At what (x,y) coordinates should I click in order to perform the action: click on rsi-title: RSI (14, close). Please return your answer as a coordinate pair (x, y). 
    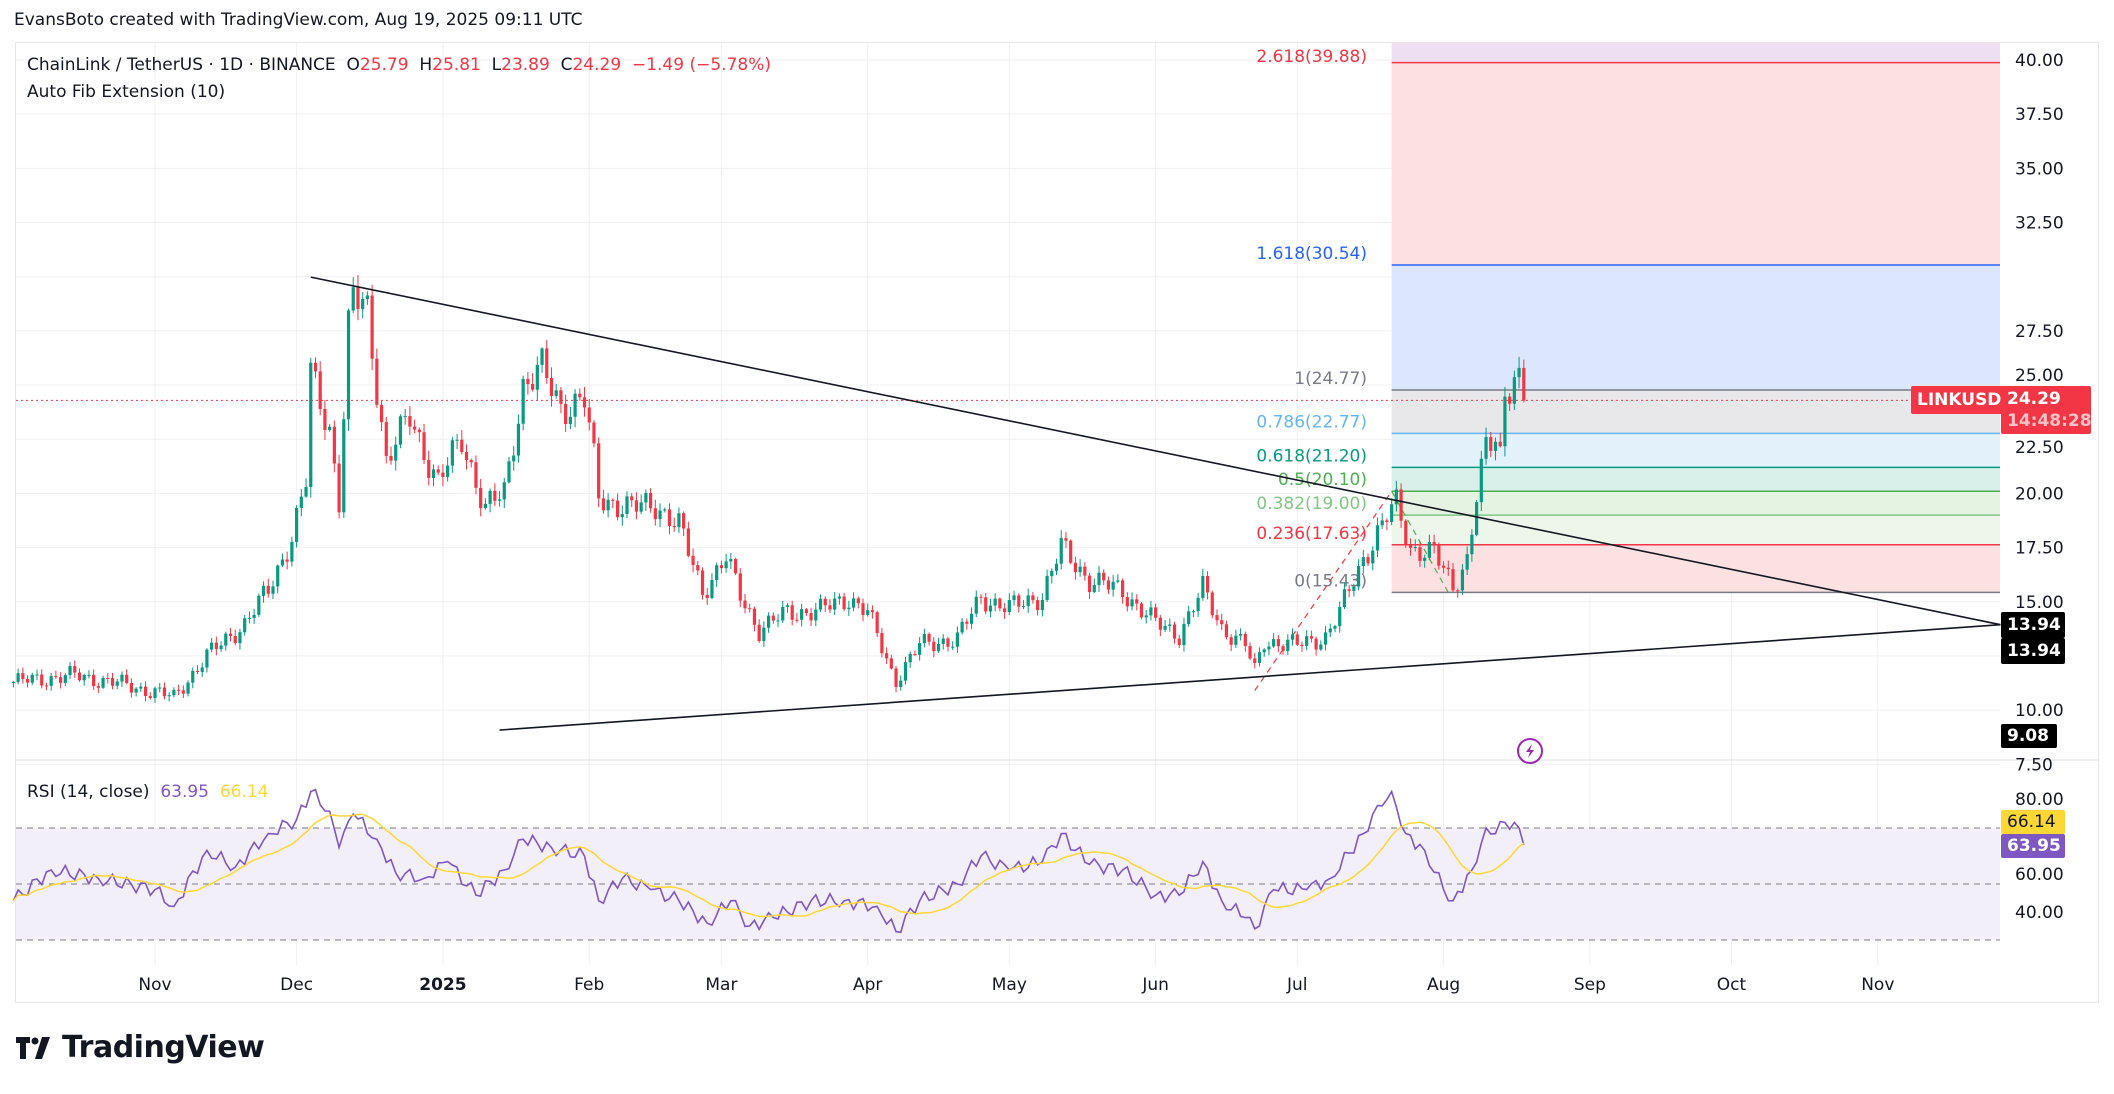
    Looking at the image, I should click on (88, 792).